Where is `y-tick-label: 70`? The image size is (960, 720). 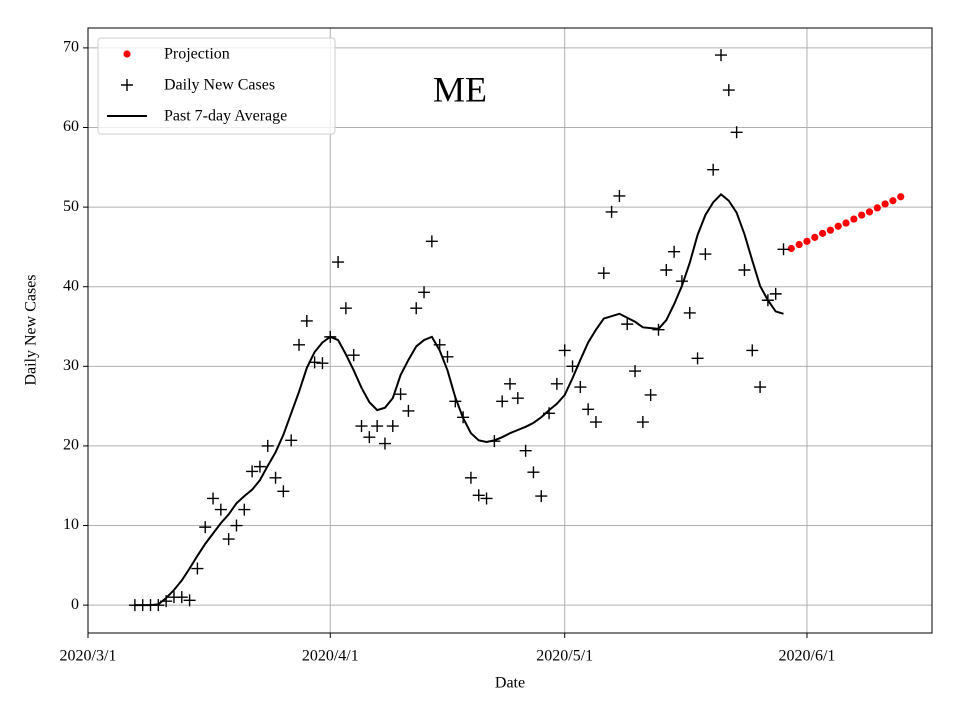 y-tick-label: 70 is located at coordinates (71, 47).